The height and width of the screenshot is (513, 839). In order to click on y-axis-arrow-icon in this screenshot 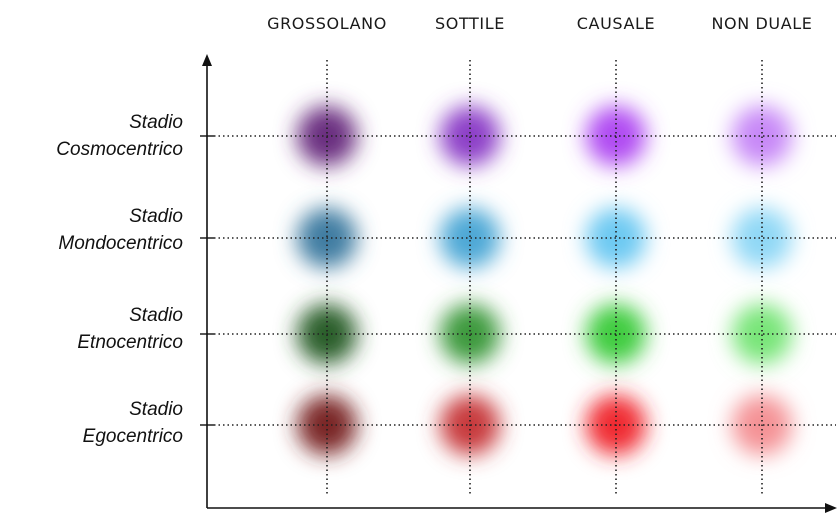, I will do `click(207, 60)`.